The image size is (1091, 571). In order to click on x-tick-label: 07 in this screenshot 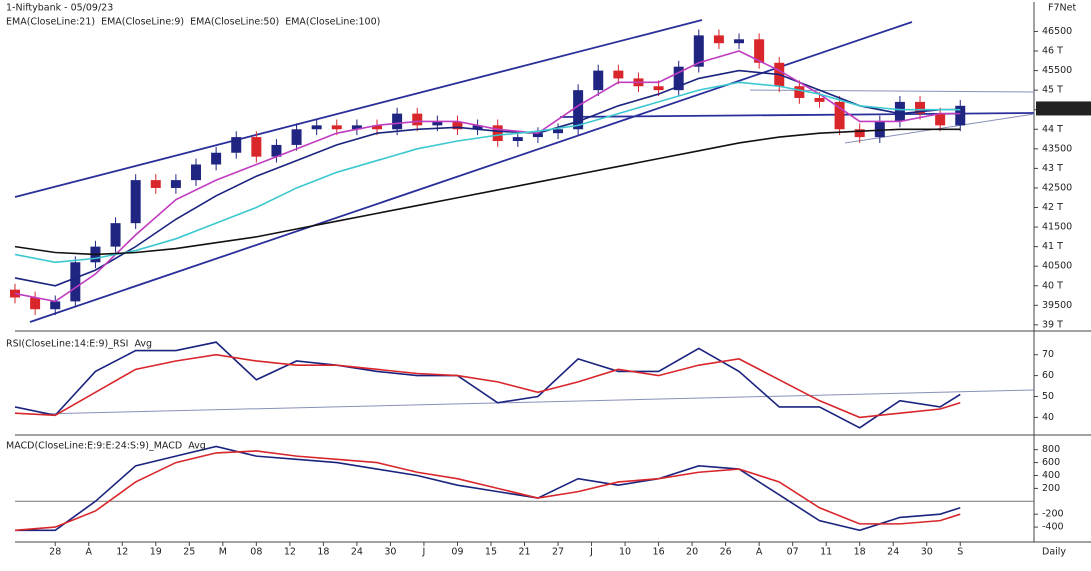, I will do `click(793, 552)`.